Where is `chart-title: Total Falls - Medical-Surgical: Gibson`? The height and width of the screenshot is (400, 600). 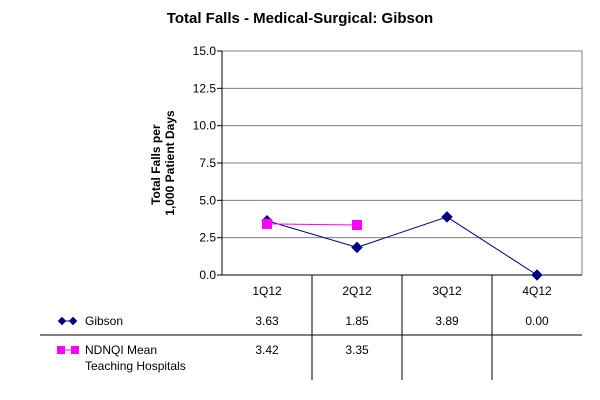
chart-title: Total Falls - Medical-Surgical: Gibson is located at coordinates (300, 18).